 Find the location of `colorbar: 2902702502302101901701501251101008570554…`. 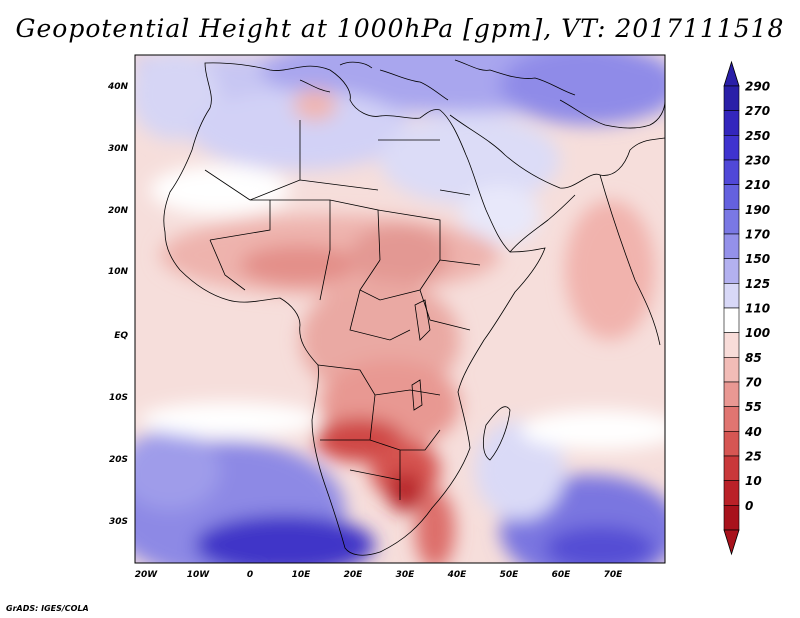

colorbar: 2902702502302101901701501251101008570554… is located at coordinates (746, 308).